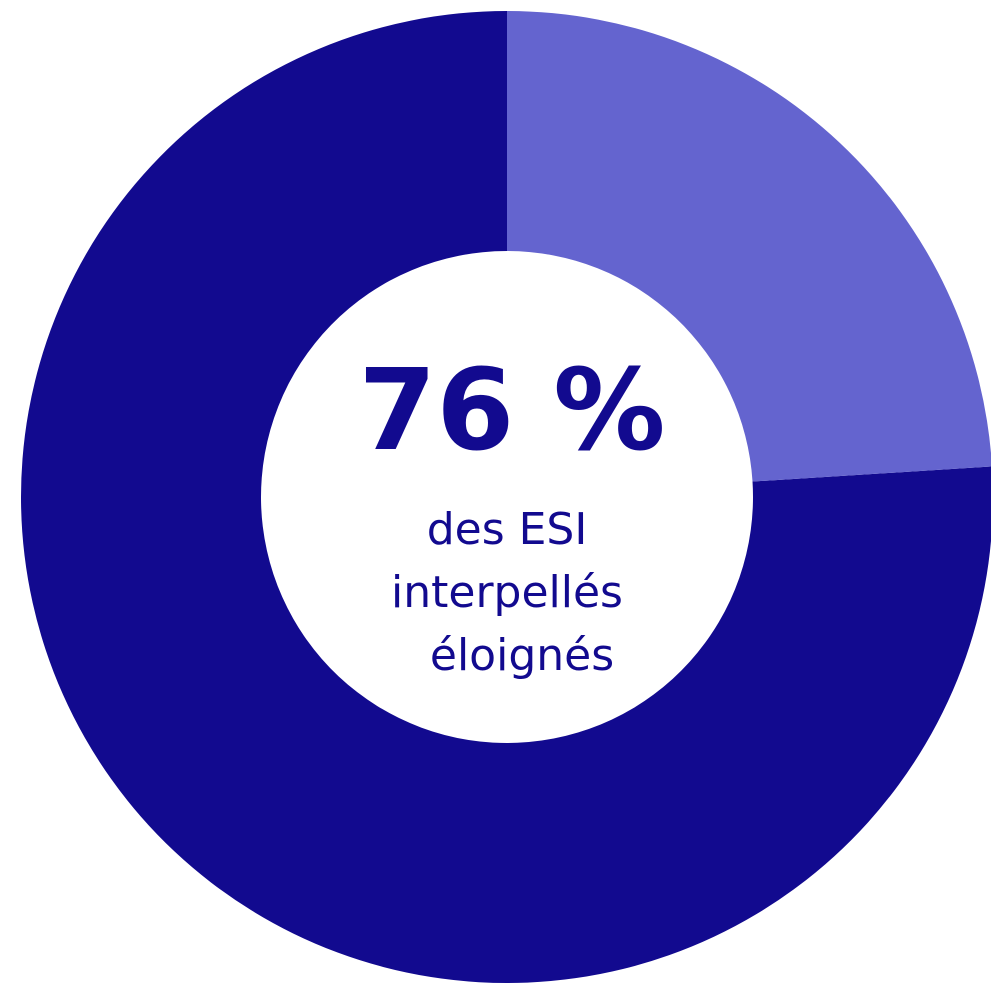 Image resolution: width=991 pixels, height=990 pixels. I want to click on center-caption: interpellés, so click(507, 592).